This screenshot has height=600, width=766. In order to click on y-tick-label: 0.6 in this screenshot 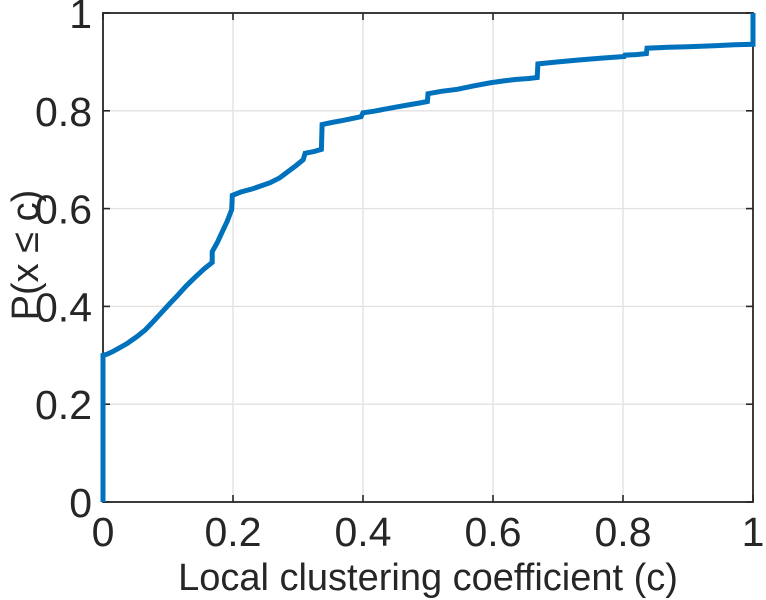, I will do `click(63, 210)`.